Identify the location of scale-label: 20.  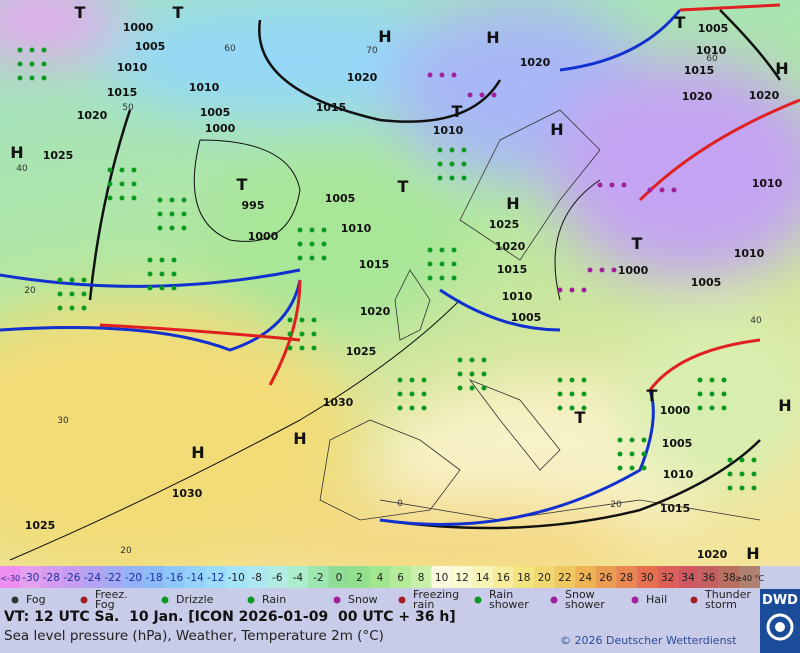
(544, 578).